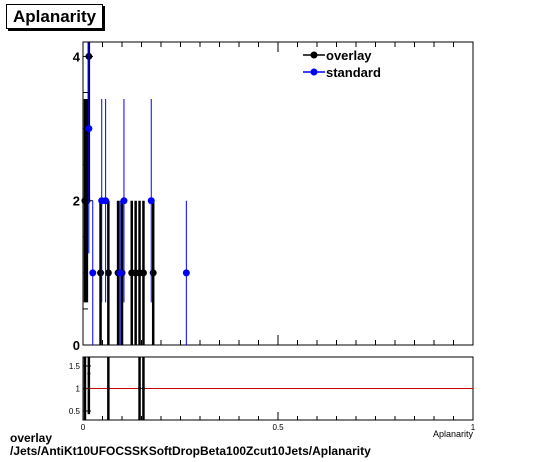  Describe the element at coordinates (78, 389) in the screenshot. I see `ratio-y-tick-label: 1` at that location.